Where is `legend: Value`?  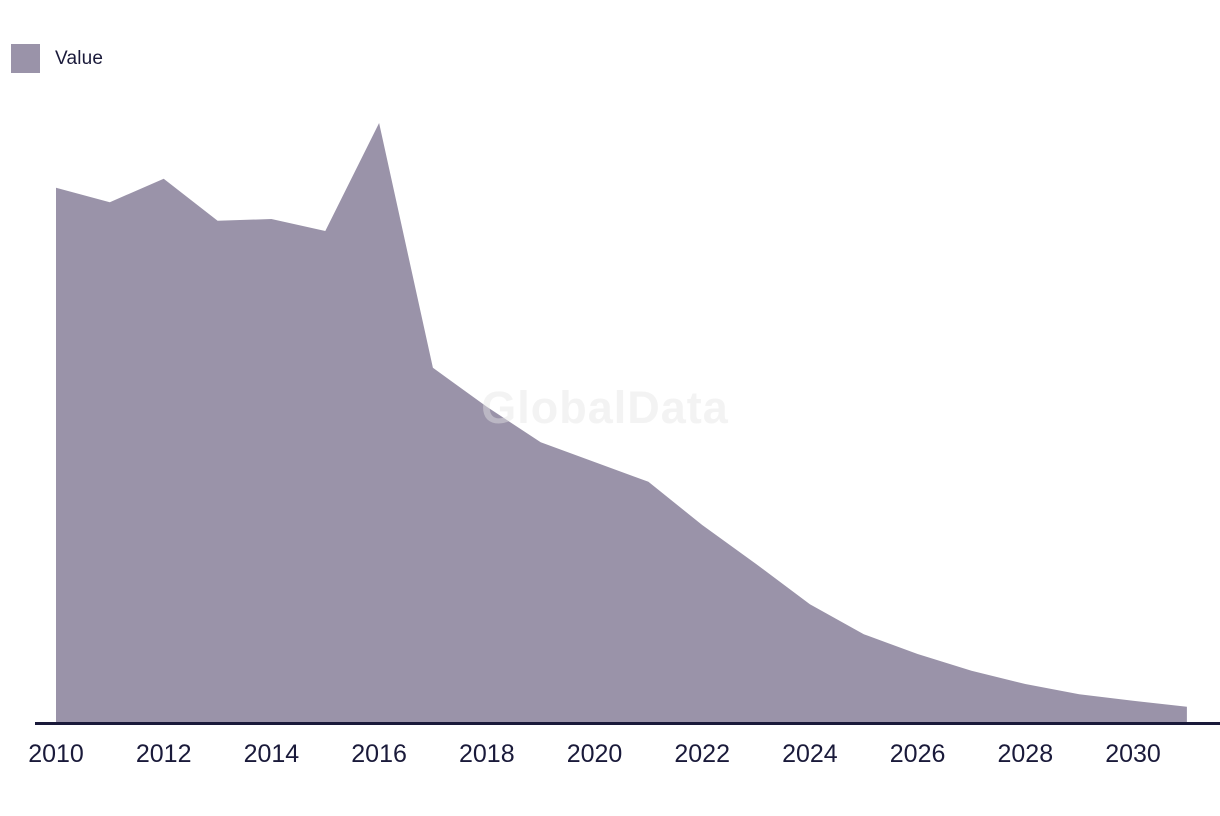
legend: Value is located at coordinates (57, 58).